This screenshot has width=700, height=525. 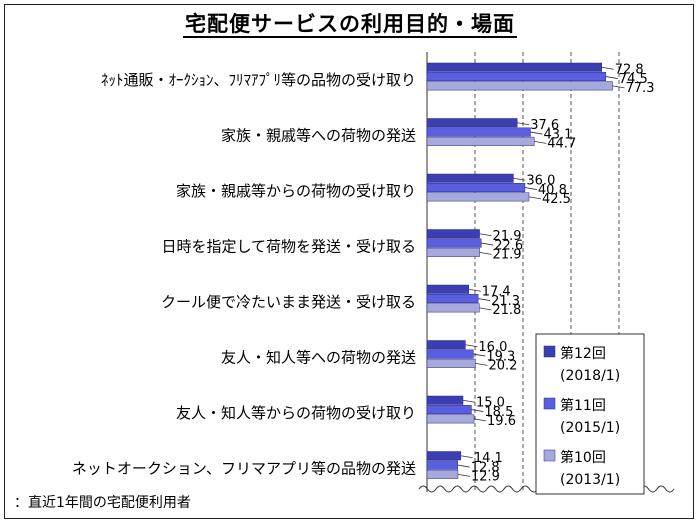 I want to click on data-label: 74.5, so click(x=633, y=79).